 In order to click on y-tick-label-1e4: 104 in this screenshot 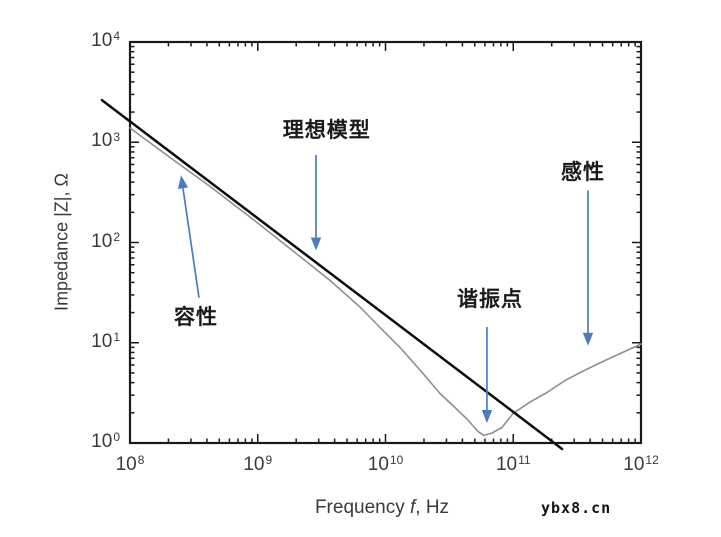, I will do `click(100, 40)`.